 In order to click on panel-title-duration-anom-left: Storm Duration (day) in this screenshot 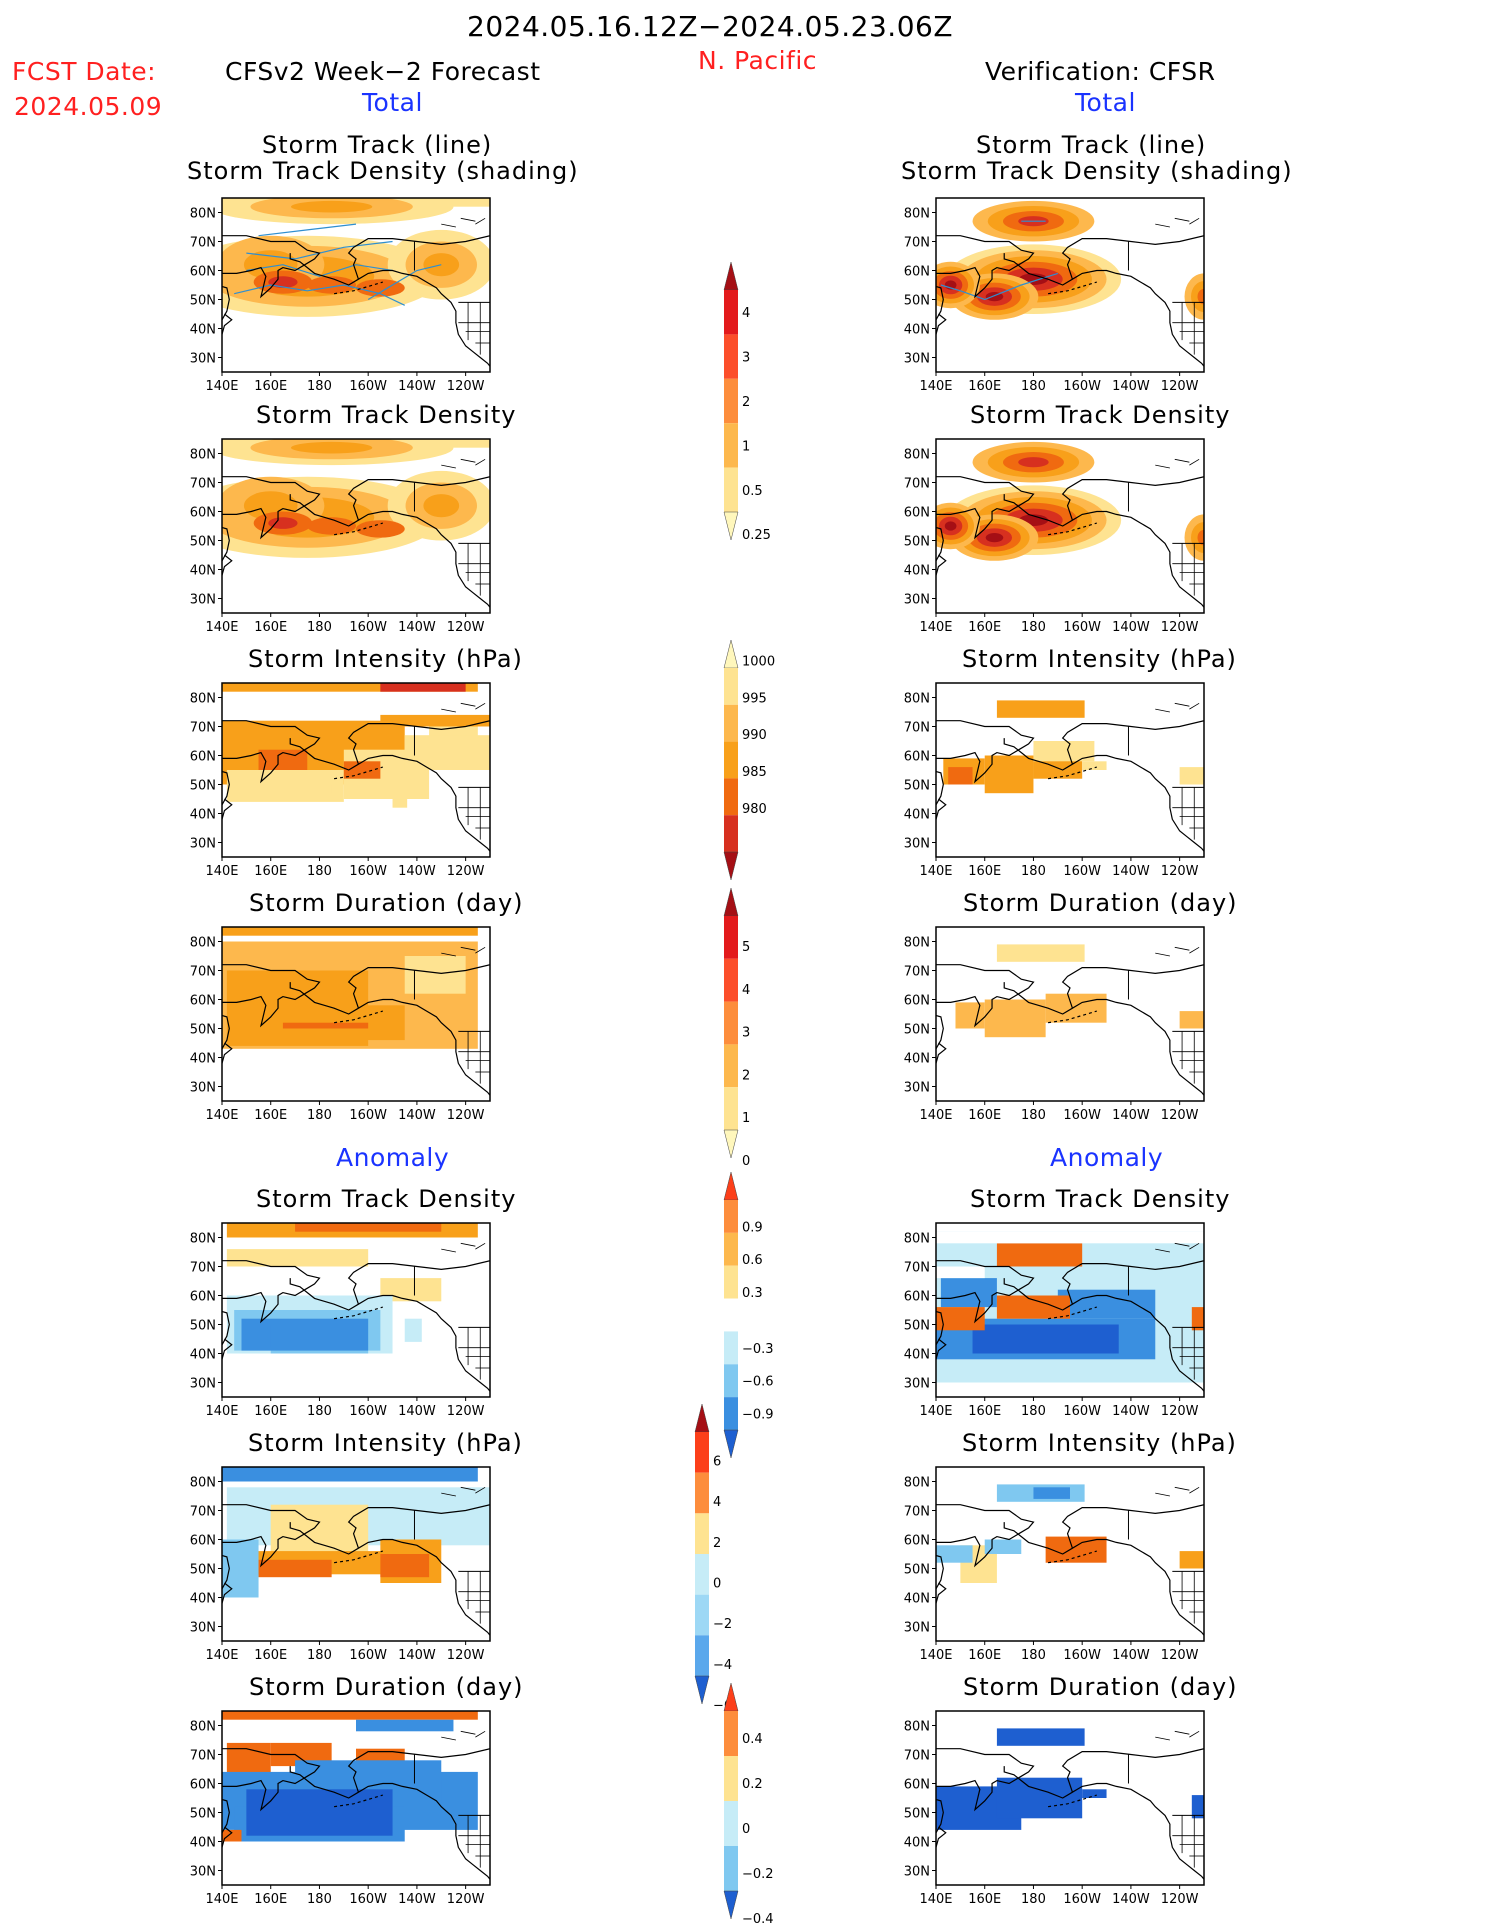, I will do `click(386, 1687)`.